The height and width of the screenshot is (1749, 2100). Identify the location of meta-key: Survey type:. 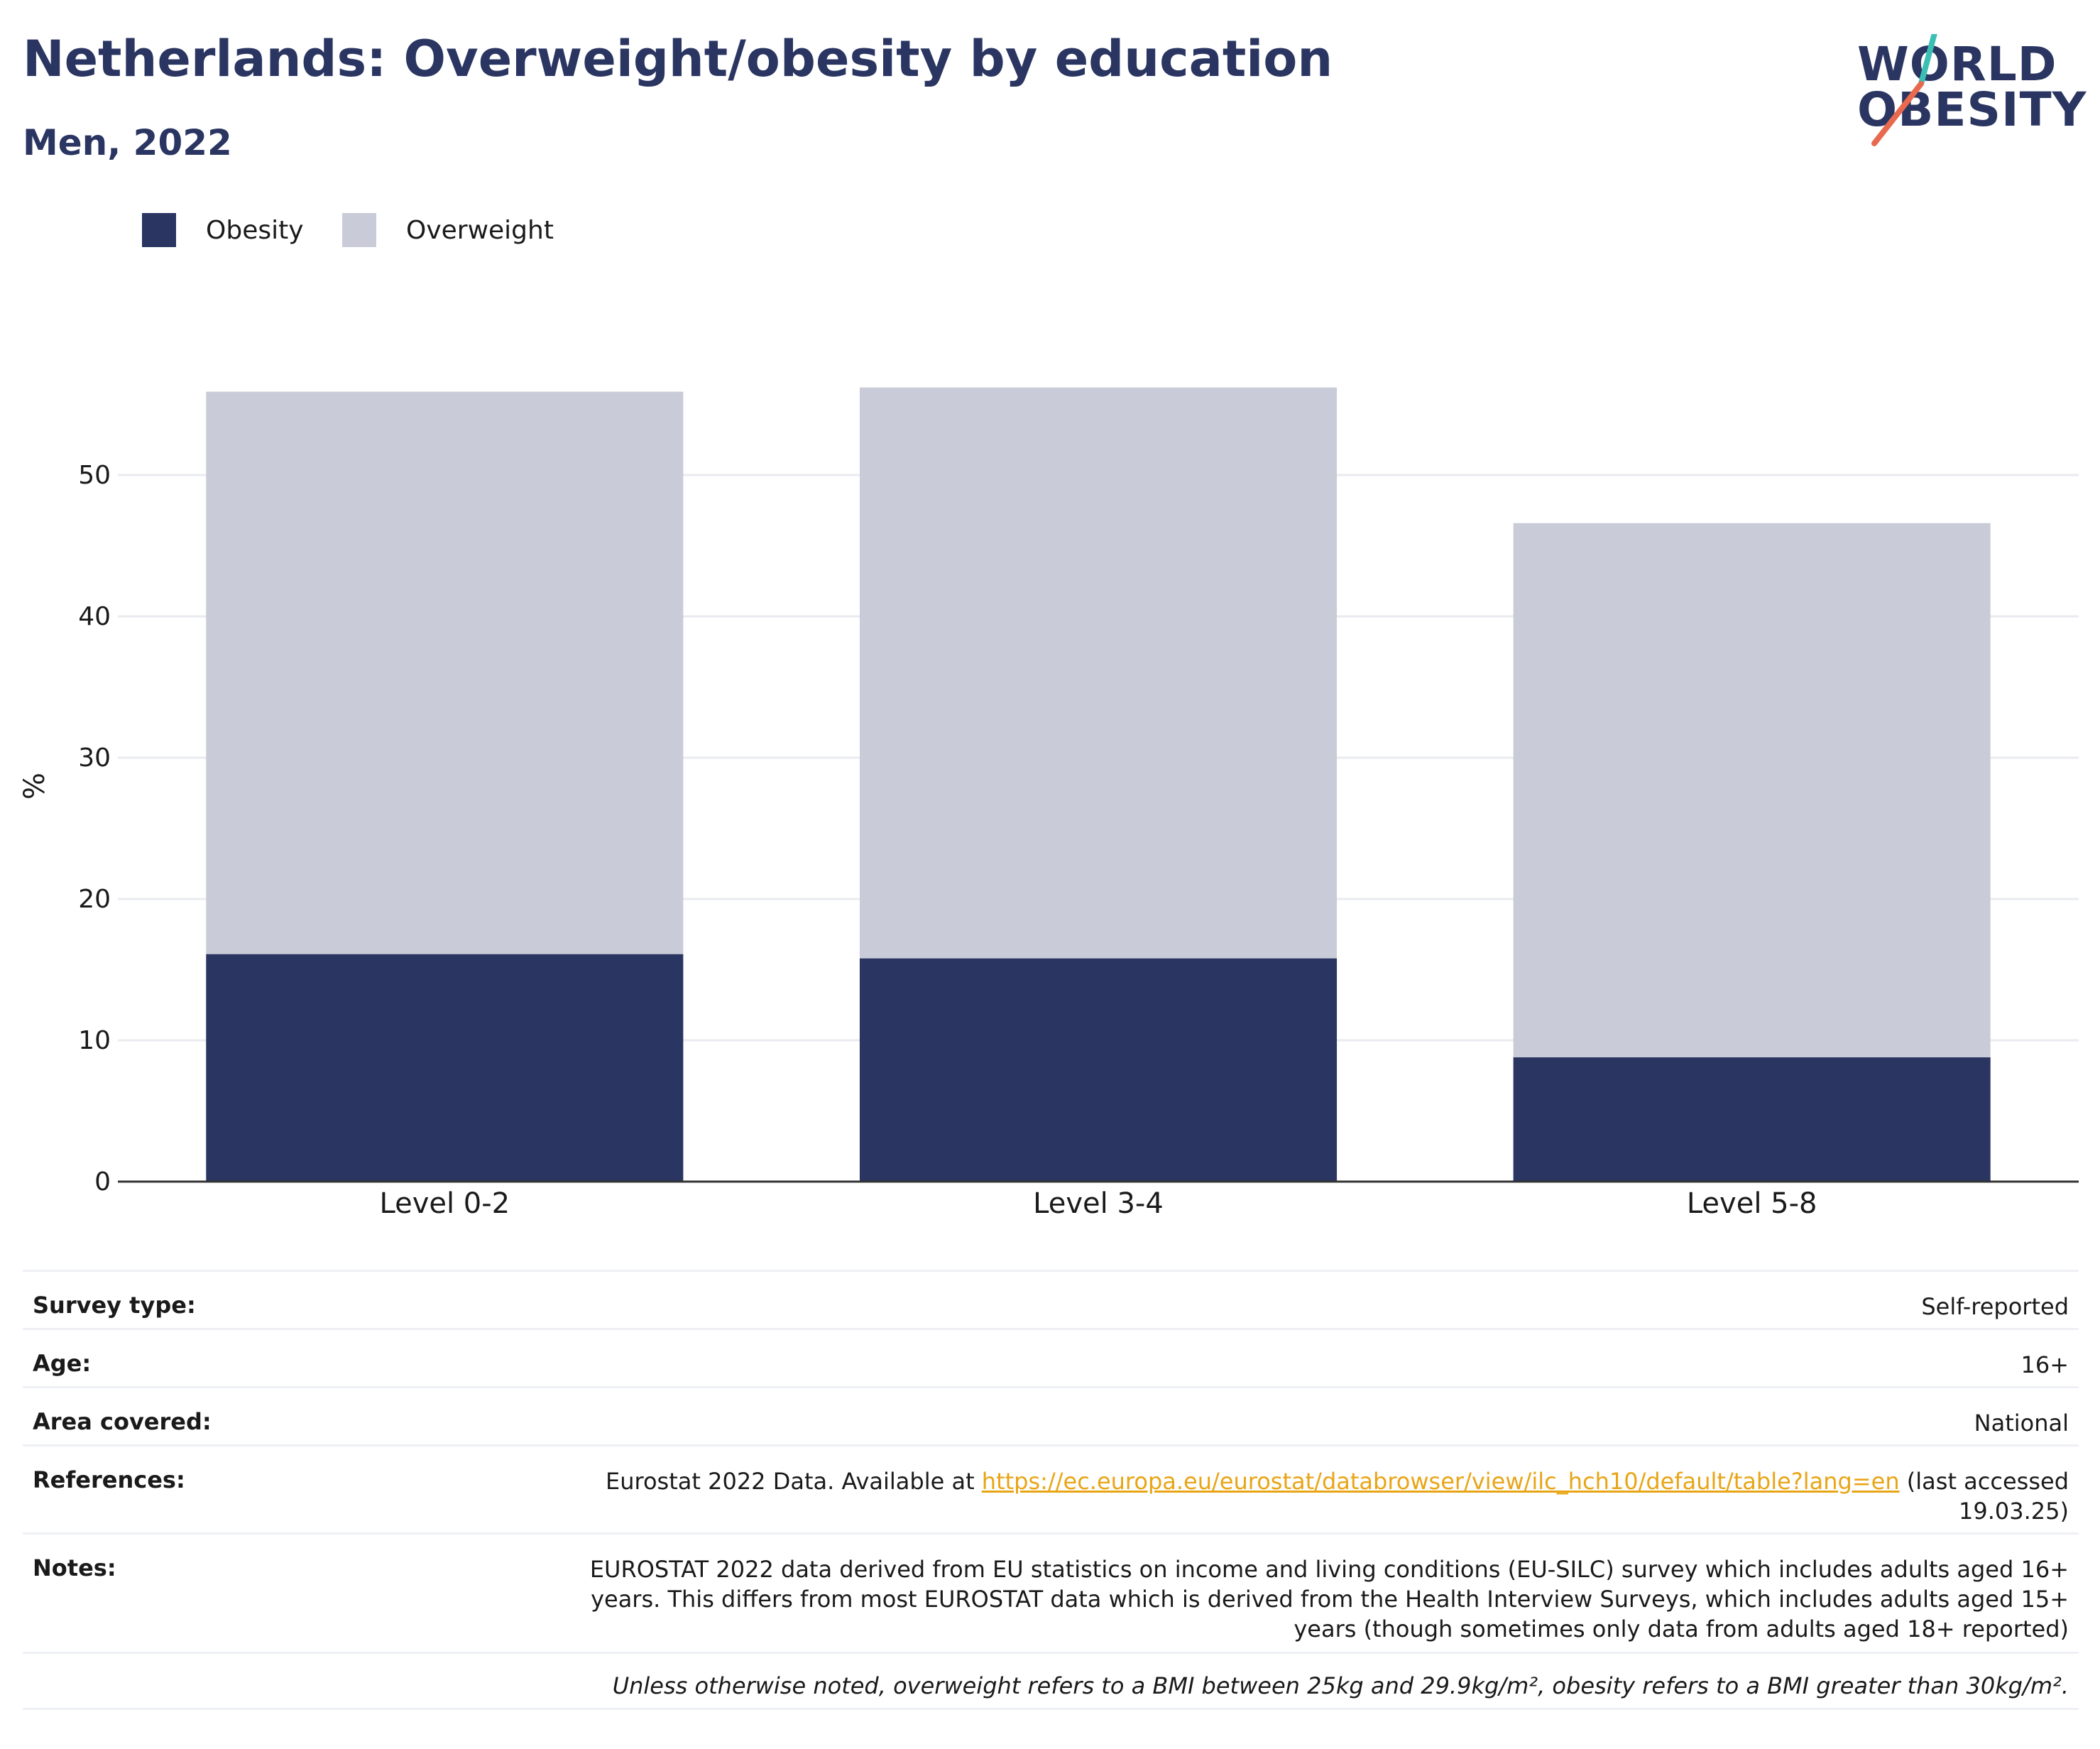
(114, 1305).